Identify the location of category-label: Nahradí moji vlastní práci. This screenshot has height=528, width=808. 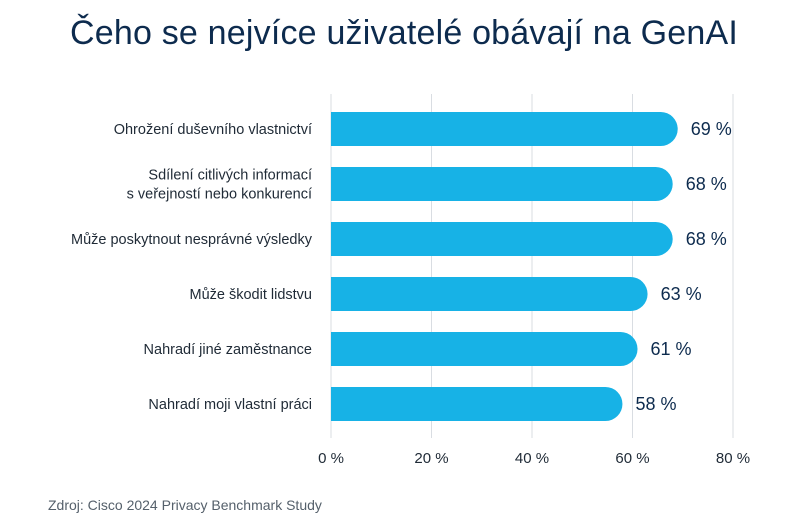
(230, 405).